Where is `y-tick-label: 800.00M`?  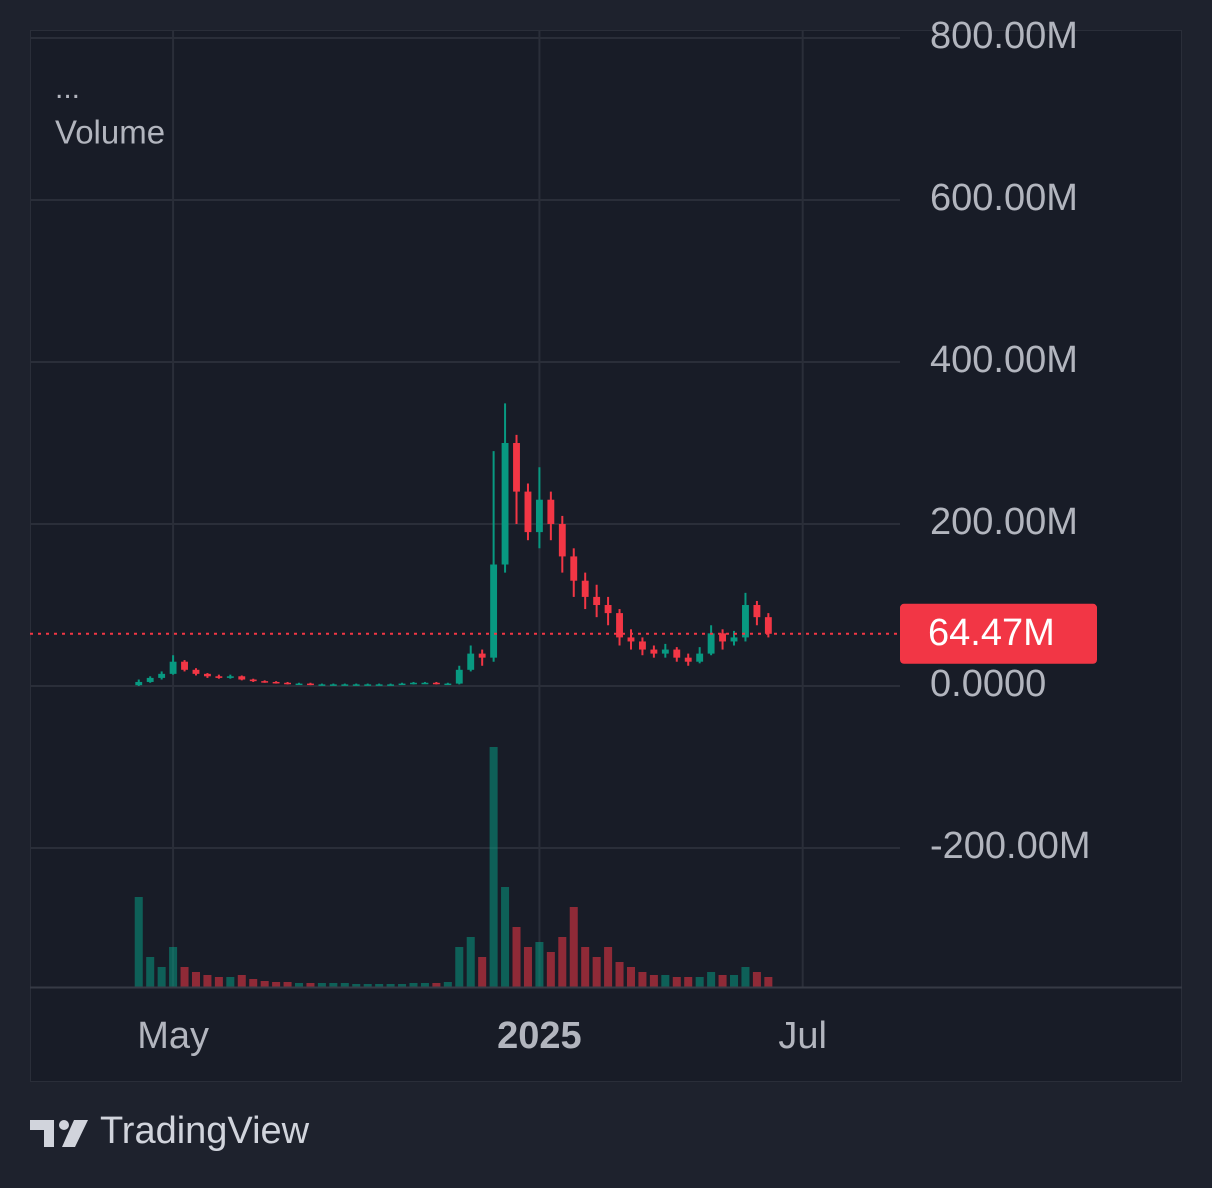
y-tick-label: 800.00M is located at coordinates (1004, 36).